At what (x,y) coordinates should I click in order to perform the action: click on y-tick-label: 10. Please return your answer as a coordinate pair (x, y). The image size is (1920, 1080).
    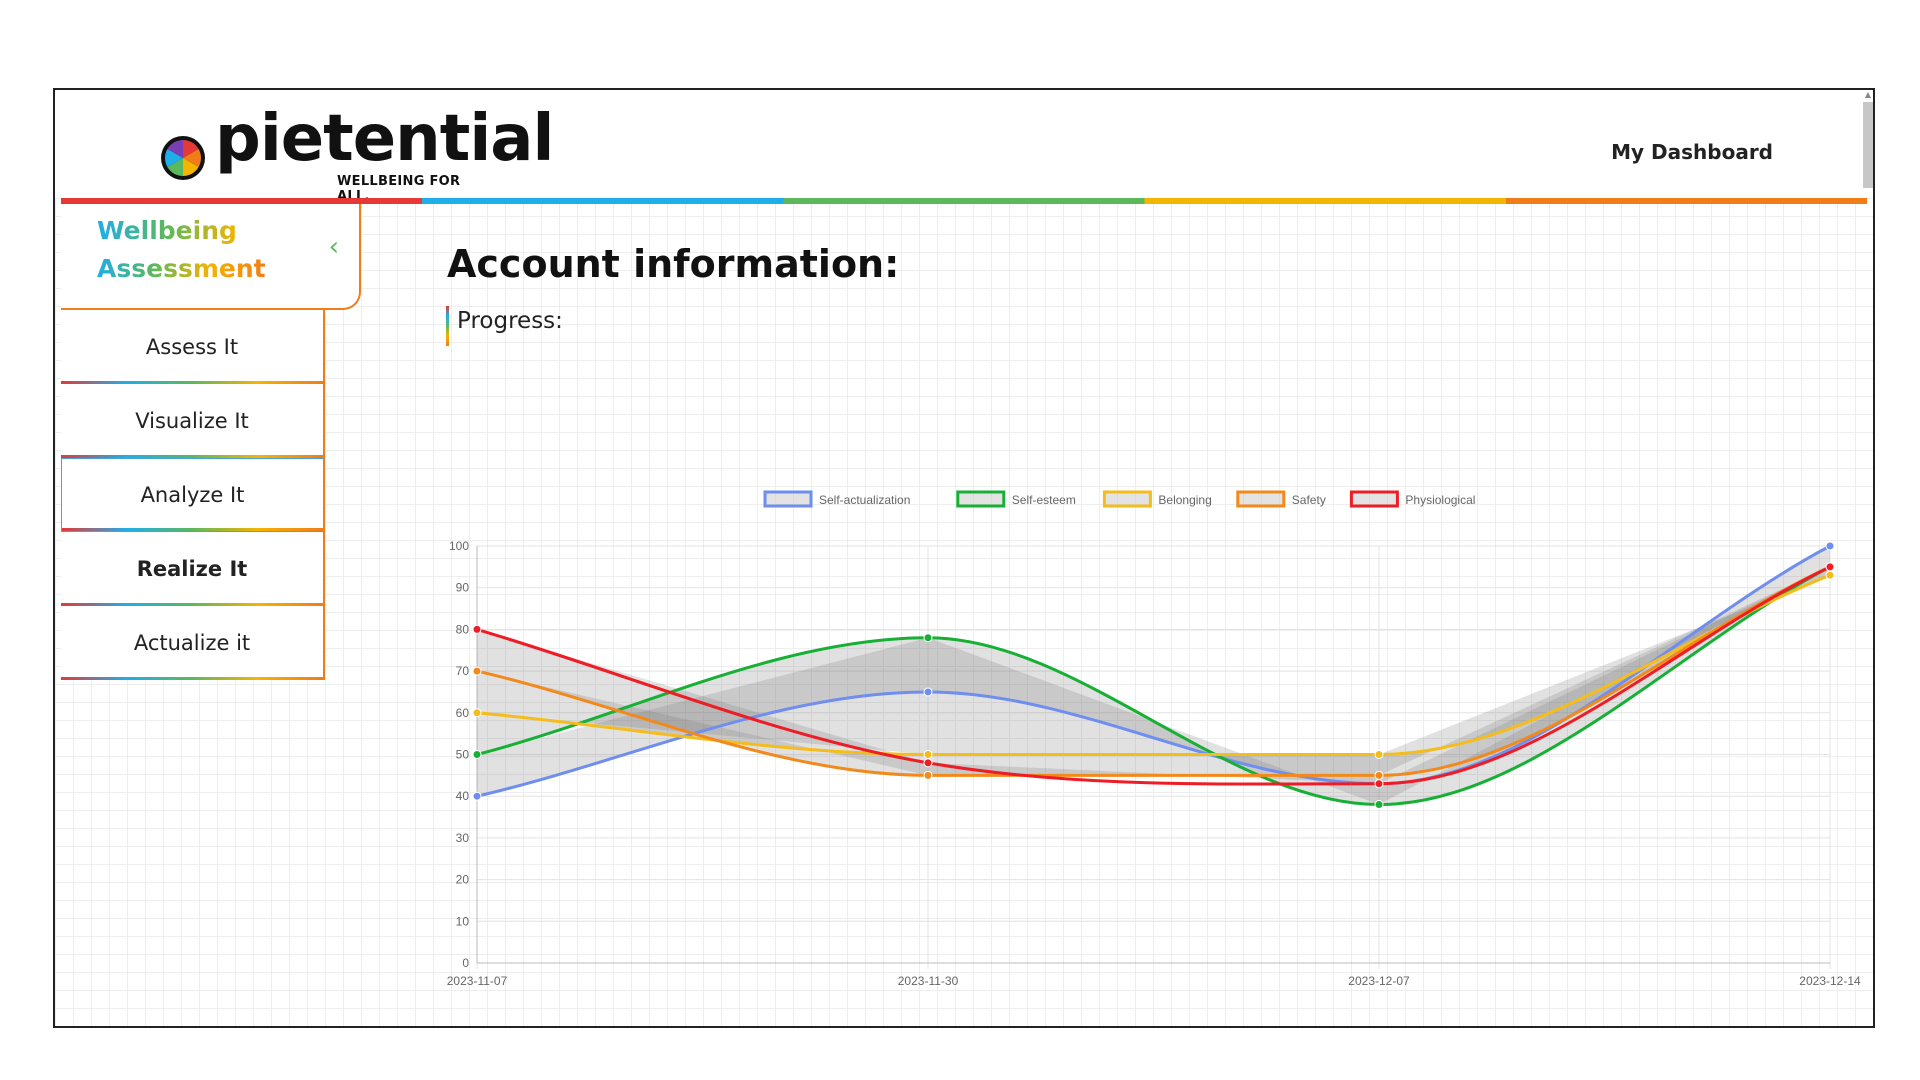
    Looking at the image, I should click on (463, 921).